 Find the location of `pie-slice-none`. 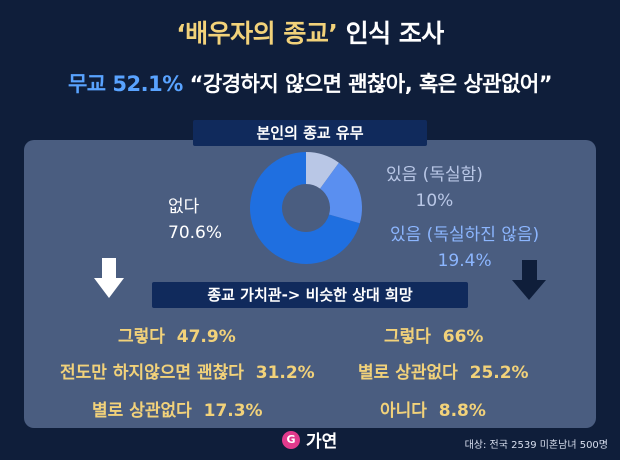

pie-slice-none is located at coordinates (304, 208).